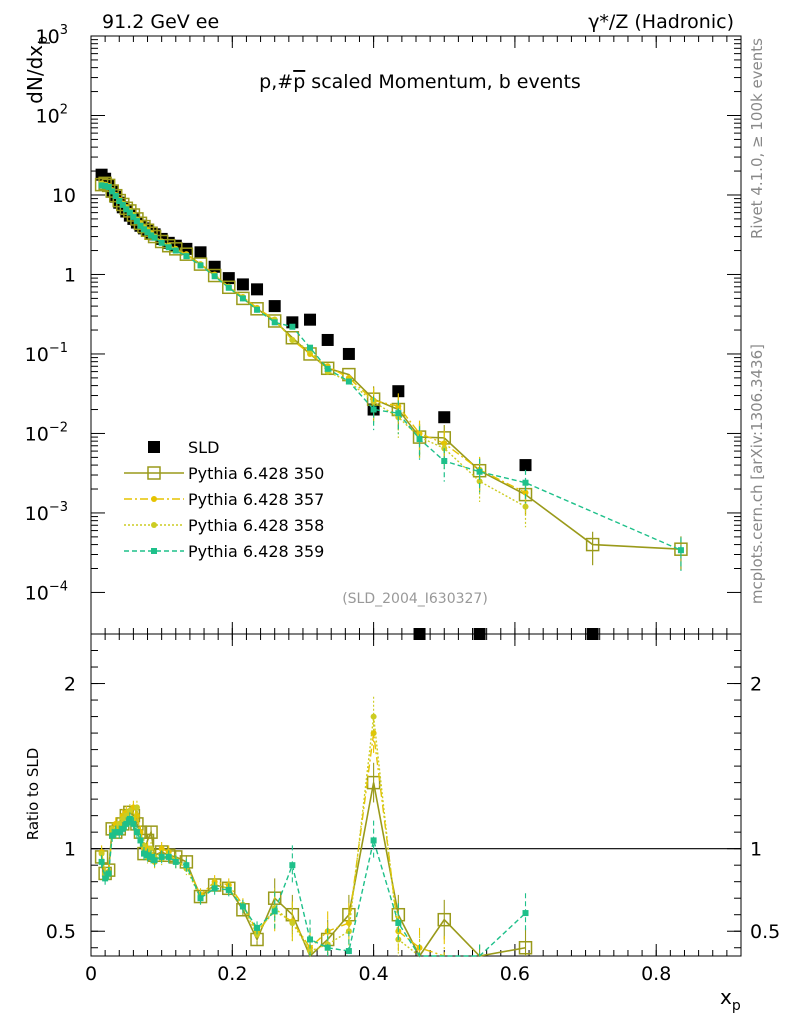 This screenshot has width=786, height=1028. Describe the element at coordinates (43, 40) in the screenshot. I see `y-axis-label-sub: p` at that location.